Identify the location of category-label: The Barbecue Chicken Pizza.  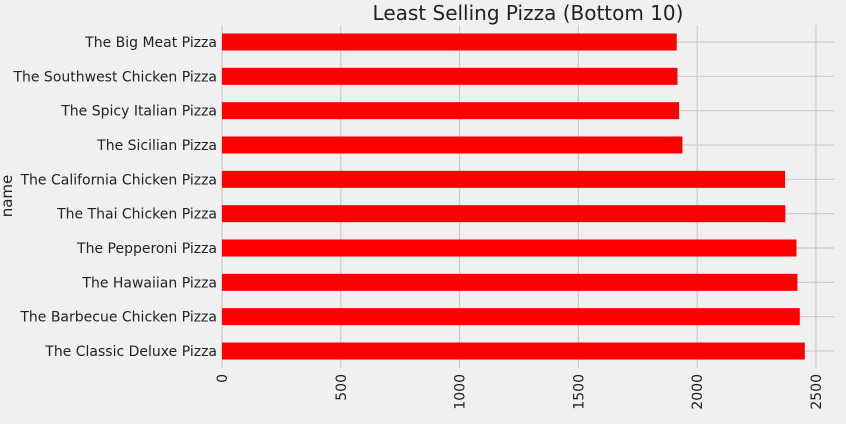
(118, 318).